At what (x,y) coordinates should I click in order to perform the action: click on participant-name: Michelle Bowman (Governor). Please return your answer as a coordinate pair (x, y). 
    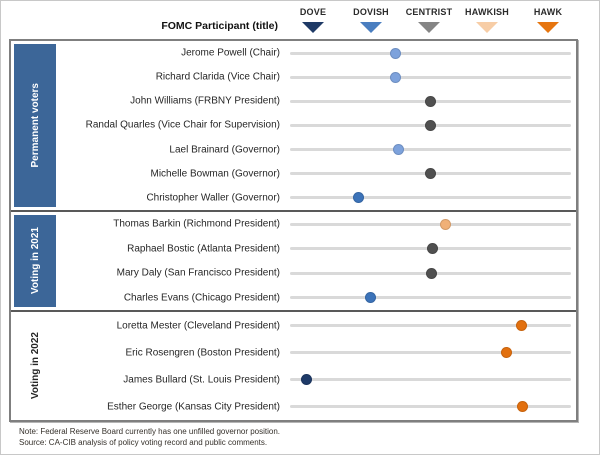
    Looking at the image, I should click on (215, 174).